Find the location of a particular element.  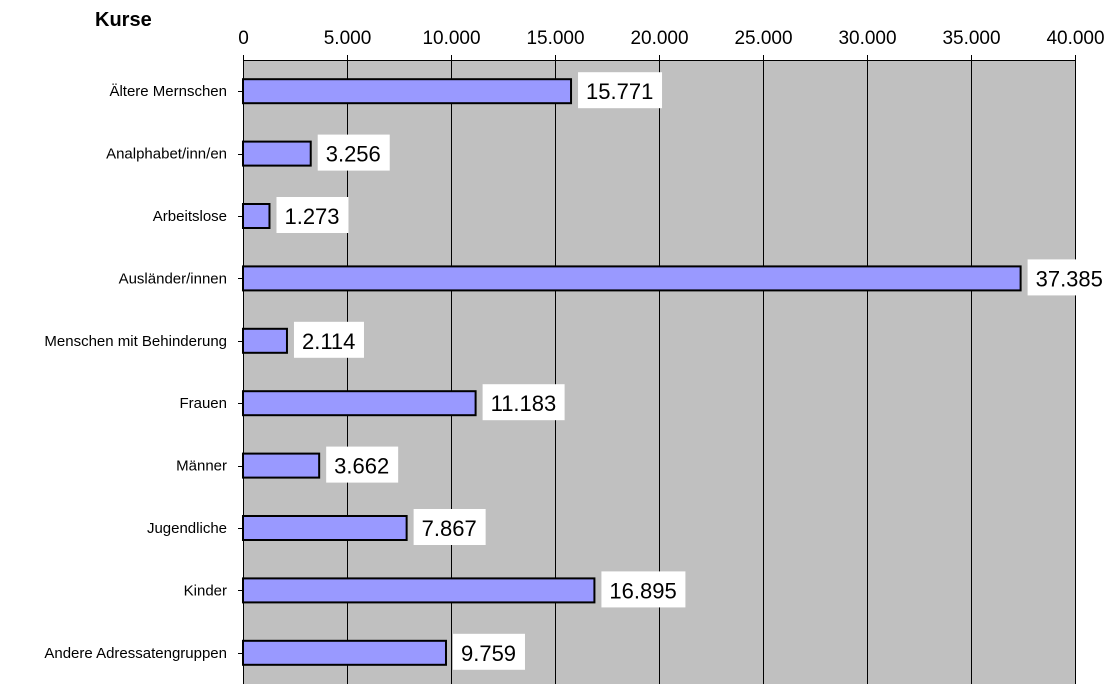

category-label: Ältere Mernschen is located at coordinates (168, 91).